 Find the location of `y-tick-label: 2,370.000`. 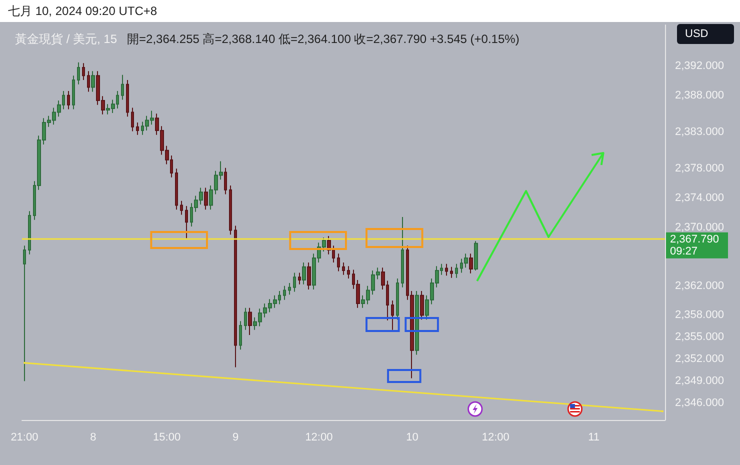

y-tick-label: 2,370.000 is located at coordinates (699, 227).